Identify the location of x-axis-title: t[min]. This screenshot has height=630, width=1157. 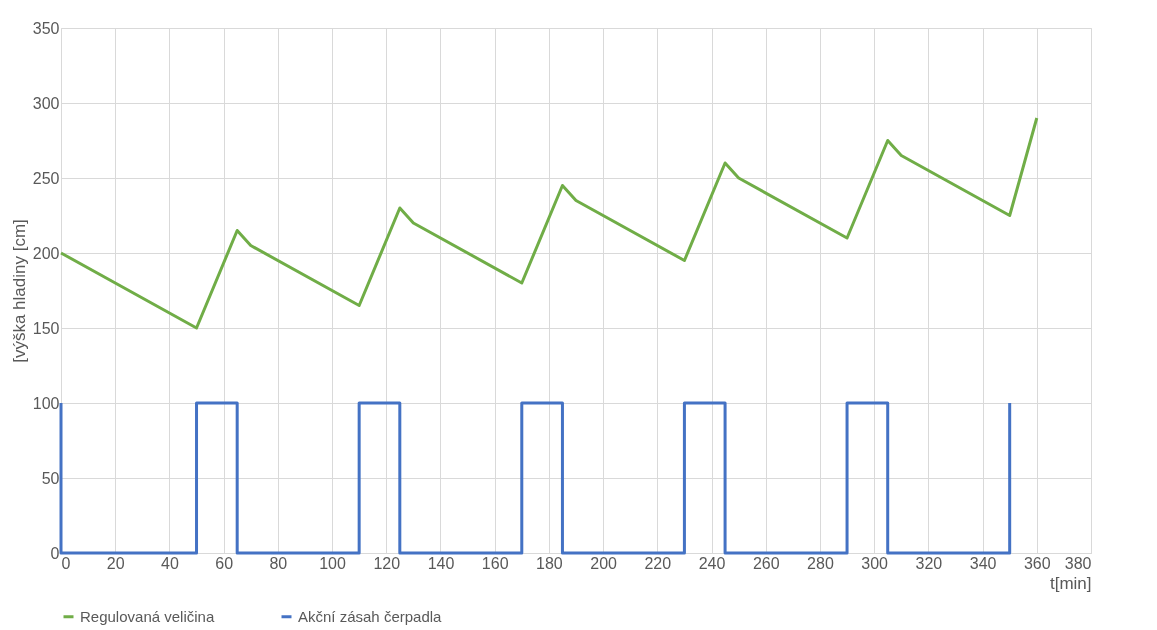
(1070, 583).